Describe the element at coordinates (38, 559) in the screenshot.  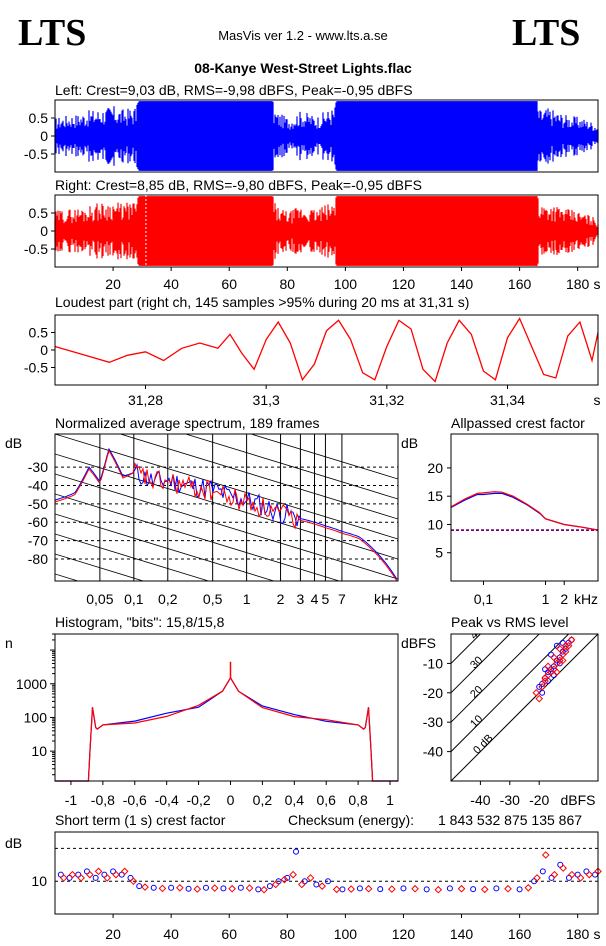
I see `spectrum-ytick-label: -80` at that location.